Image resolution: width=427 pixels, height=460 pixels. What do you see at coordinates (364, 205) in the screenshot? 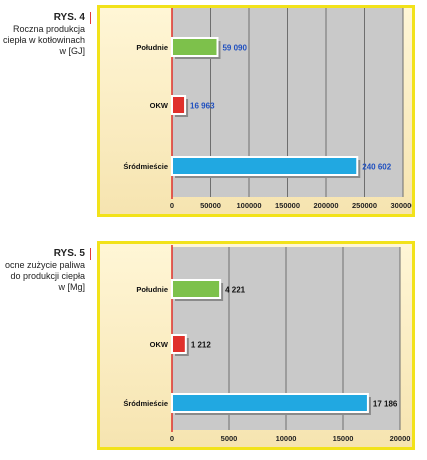
I see `x-tick-label: 250000` at bounding box center [364, 205].